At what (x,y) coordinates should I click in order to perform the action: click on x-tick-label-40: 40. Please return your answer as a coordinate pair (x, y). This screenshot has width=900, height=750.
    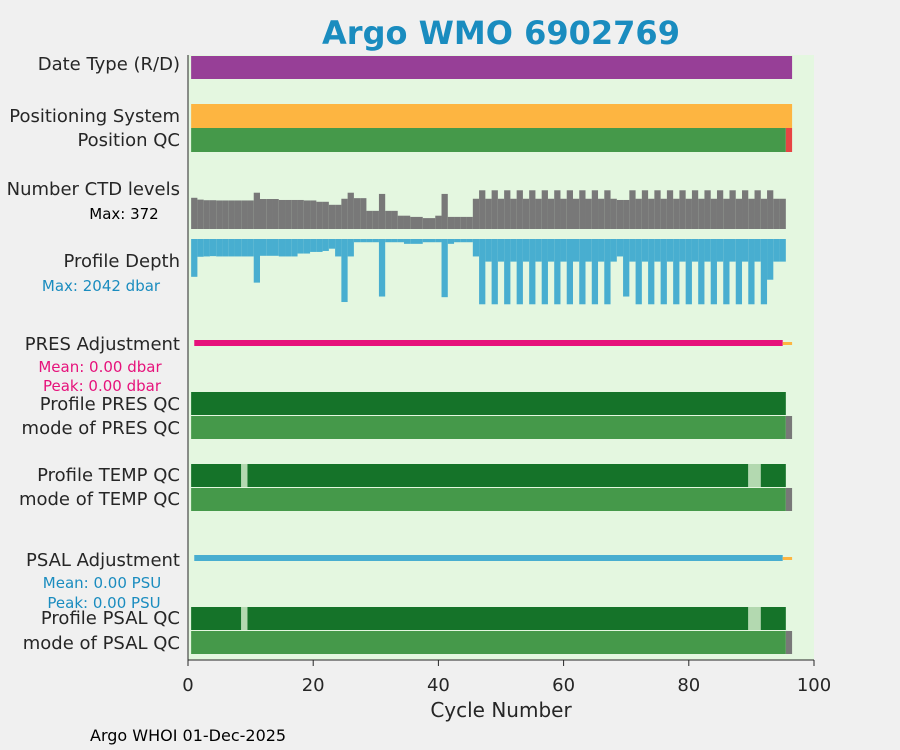
    Looking at the image, I should click on (438, 685).